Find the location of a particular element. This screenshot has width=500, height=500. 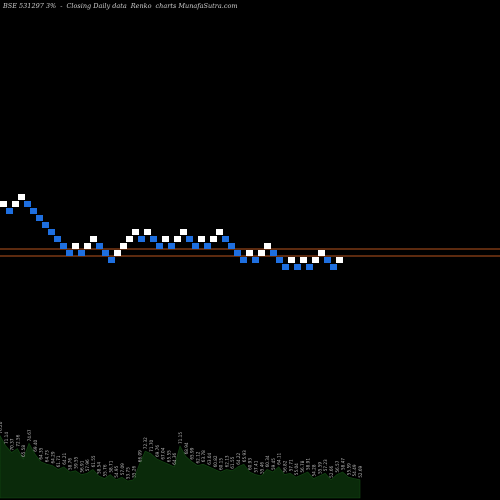

volume-label-53: 56.78 is located at coordinates (302, 466).